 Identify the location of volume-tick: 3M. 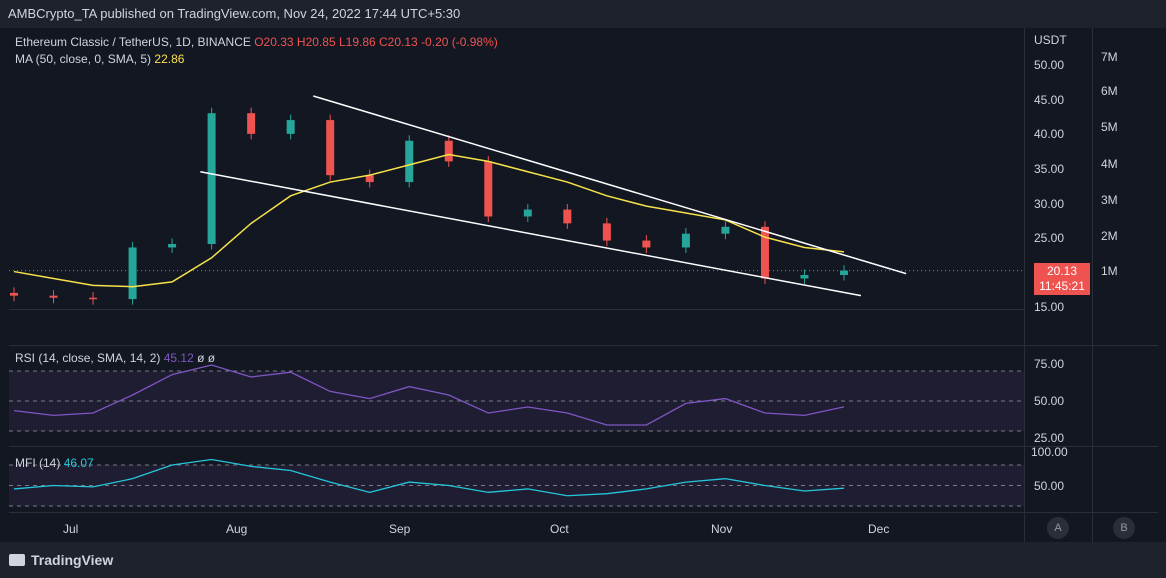
(1109, 200).